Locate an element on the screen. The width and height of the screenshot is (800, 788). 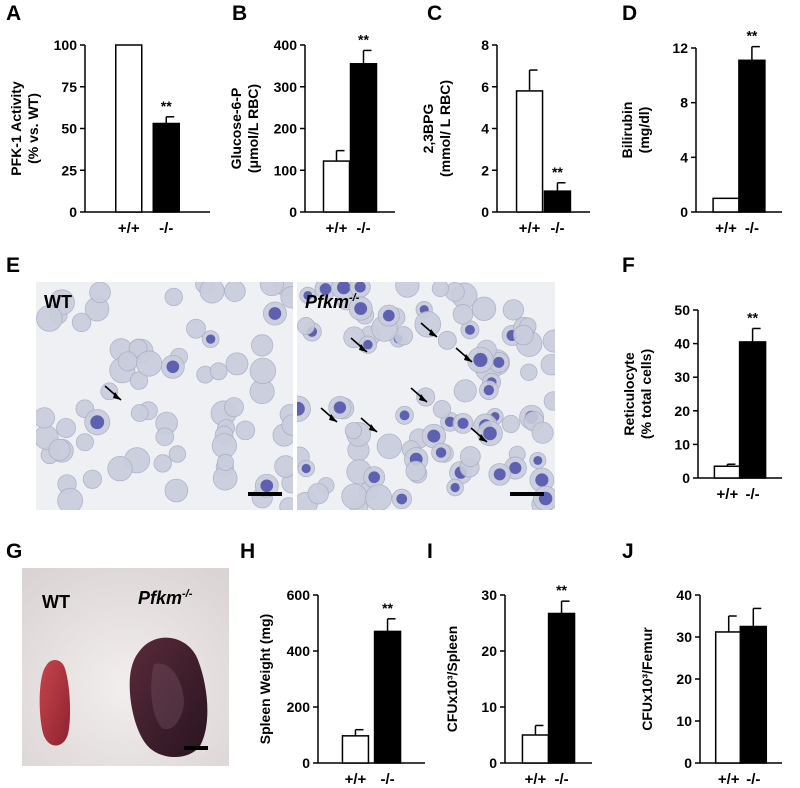
micrograph-pfkm-label: Pfkm-/- is located at coordinates (332, 302).